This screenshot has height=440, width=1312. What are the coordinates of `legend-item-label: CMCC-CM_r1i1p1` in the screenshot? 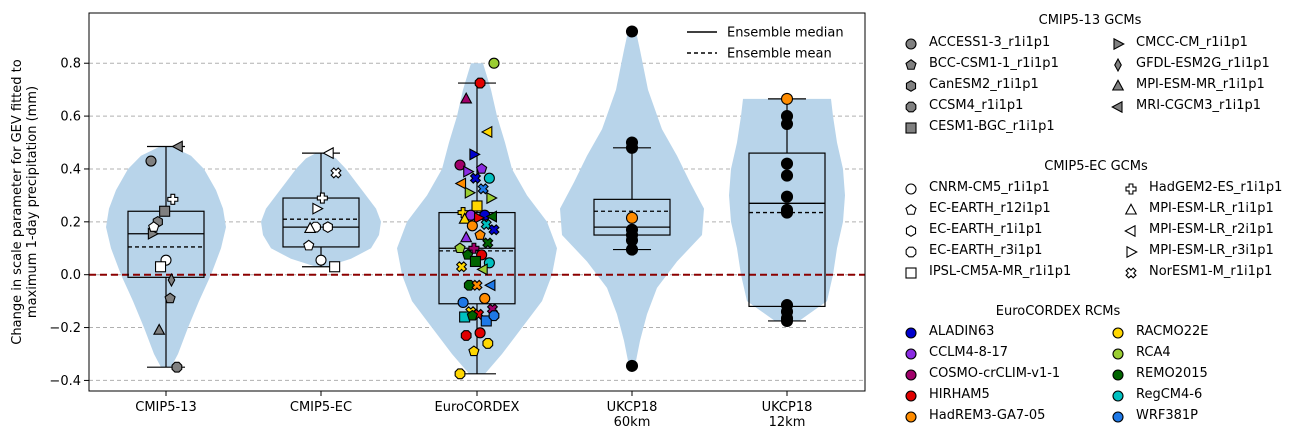 It's located at (1192, 42).